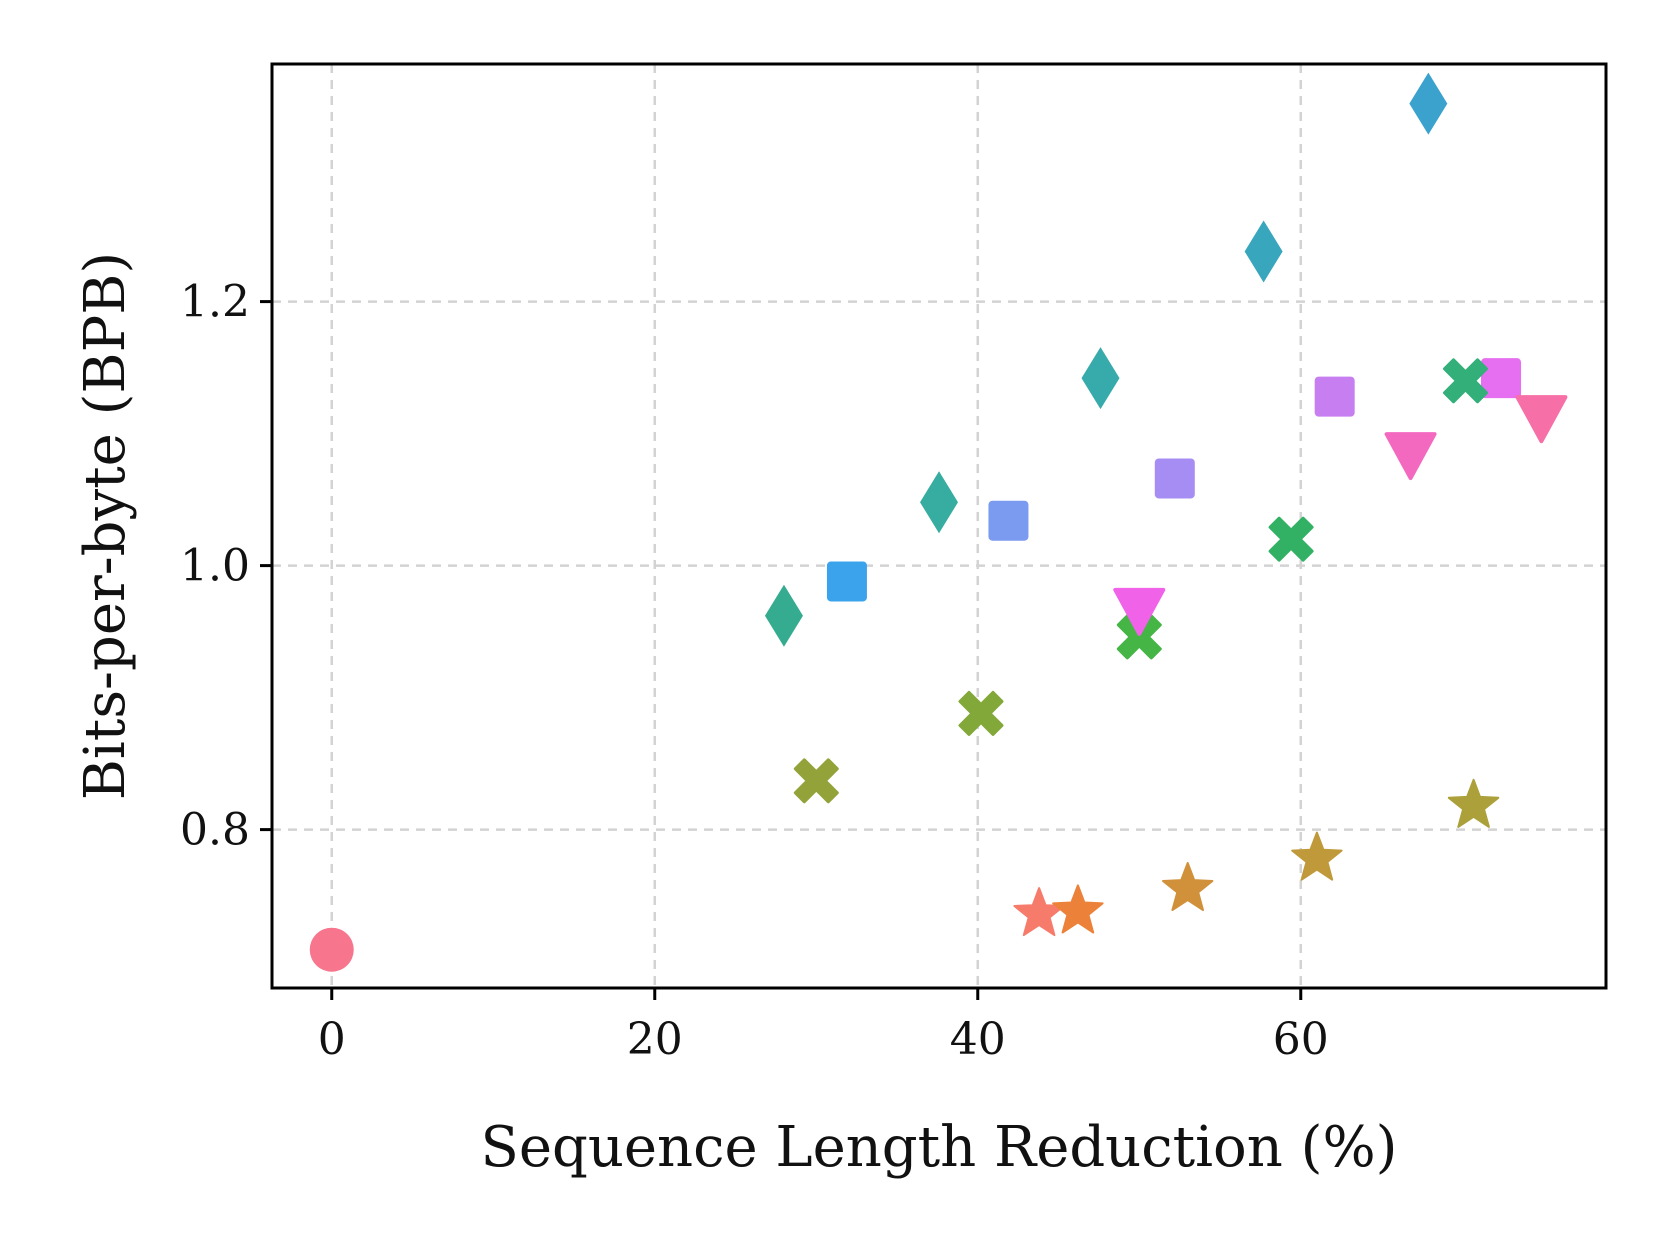 The image size is (1661, 1246). What do you see at coordinates (1301, 1039) in the screenshot?
I see `x-tick-label: 60` at bounding box center [1301, 1039].